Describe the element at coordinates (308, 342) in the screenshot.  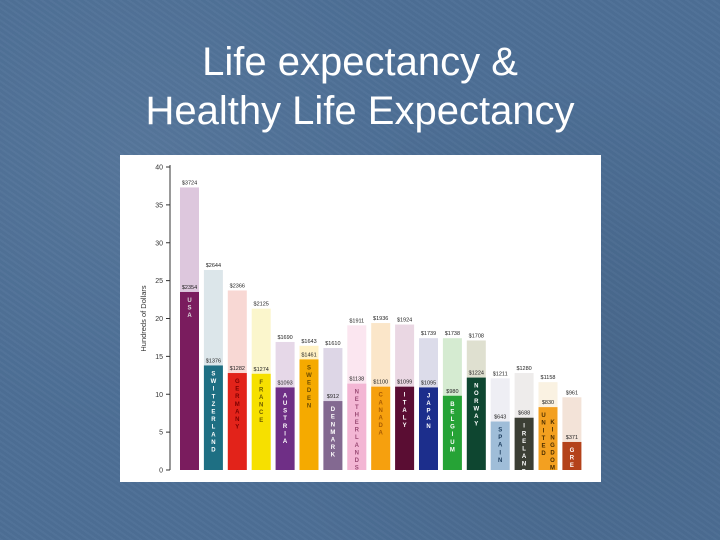
I see `bar-total-value-label: $1643` at that location.